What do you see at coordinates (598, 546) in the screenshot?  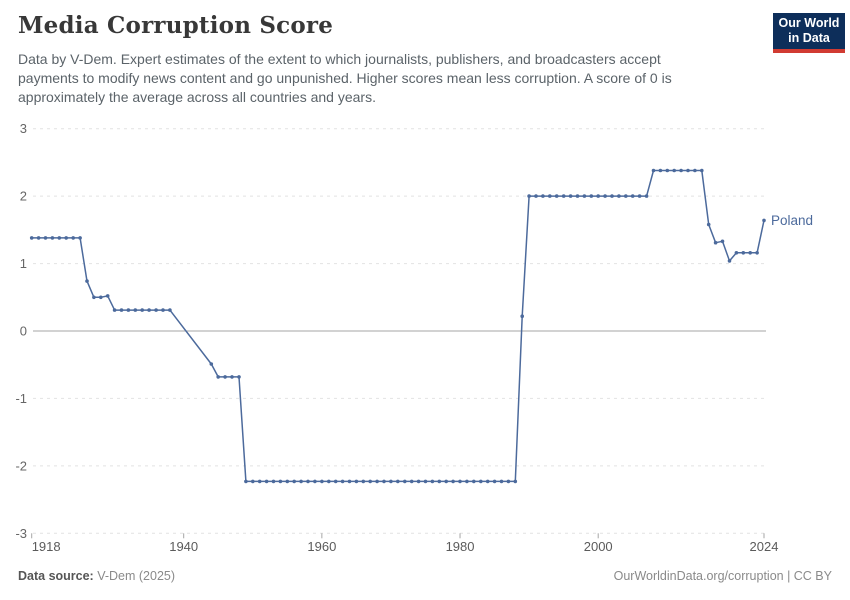 I see `x-axis-label-2000: 2000` at bounding box center [598, 546].